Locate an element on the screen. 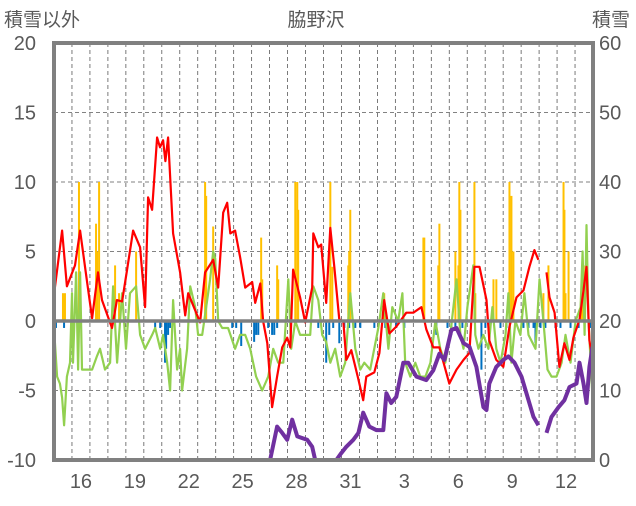  x-tick-label: 6 is located at coordinates (458, 482).